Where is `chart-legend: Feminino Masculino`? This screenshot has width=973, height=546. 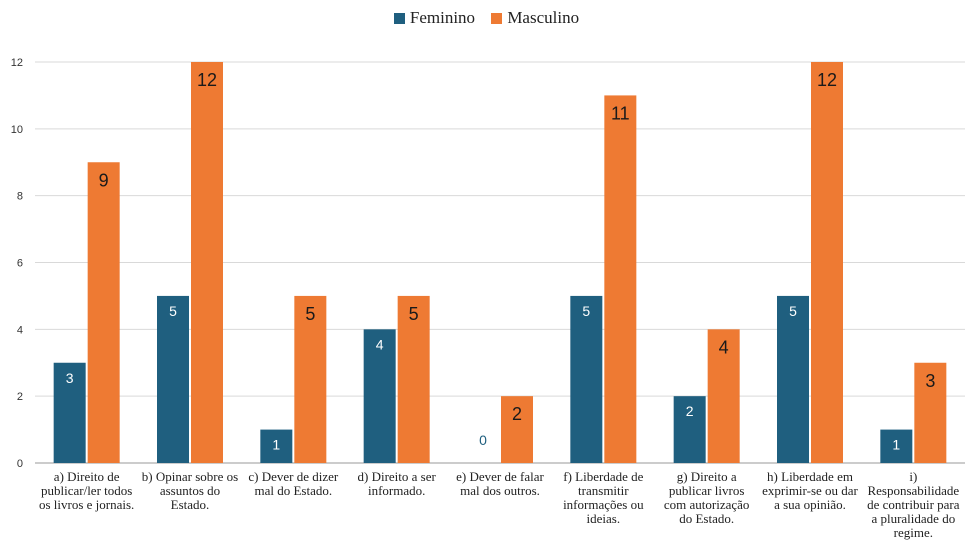
chart-legend: Feminino Masculino is located at coordinates (486, 18).